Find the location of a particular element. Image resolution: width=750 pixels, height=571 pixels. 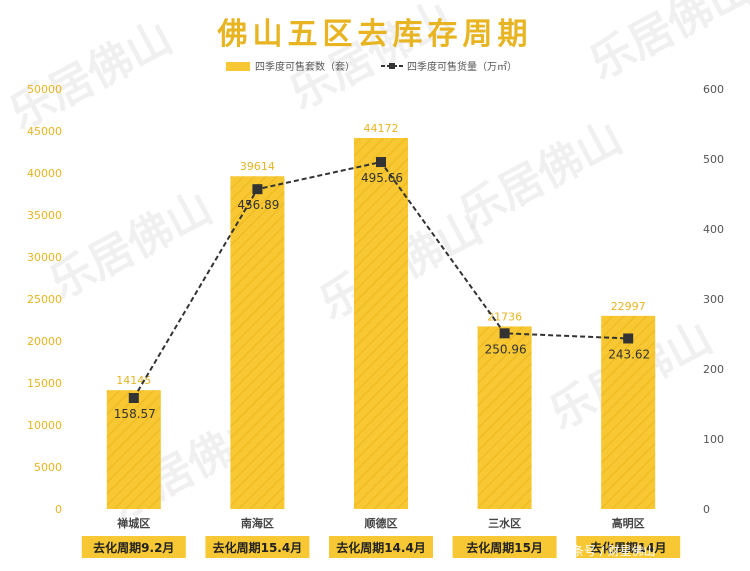

line-value-label: 158.57 is located at coordinates (135, 414).